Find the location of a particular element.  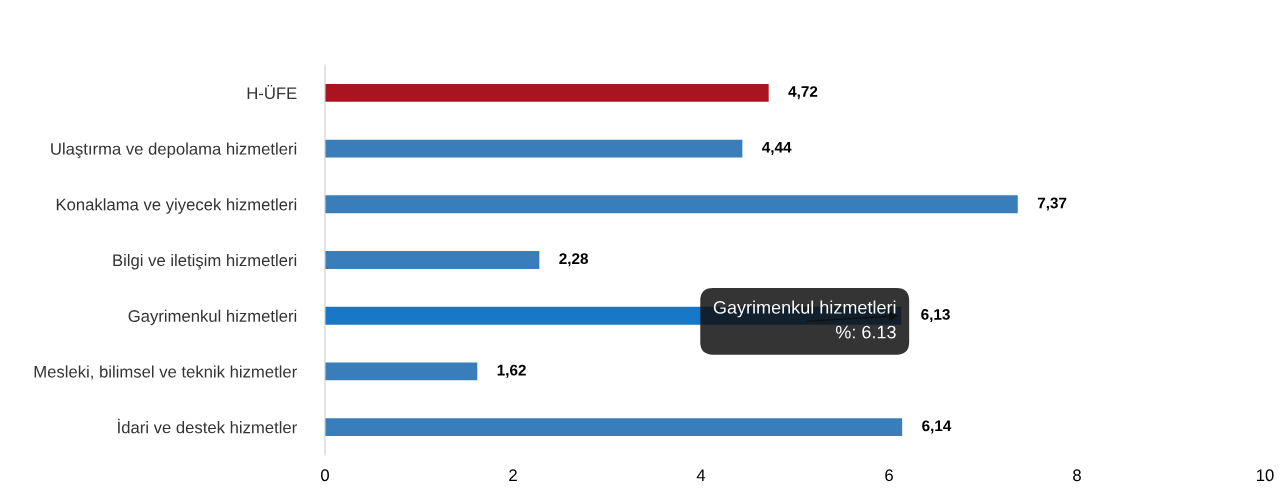

y-tick-label: Bilgi ve iletişim hizmetleri is located at coordinates (205, 261).